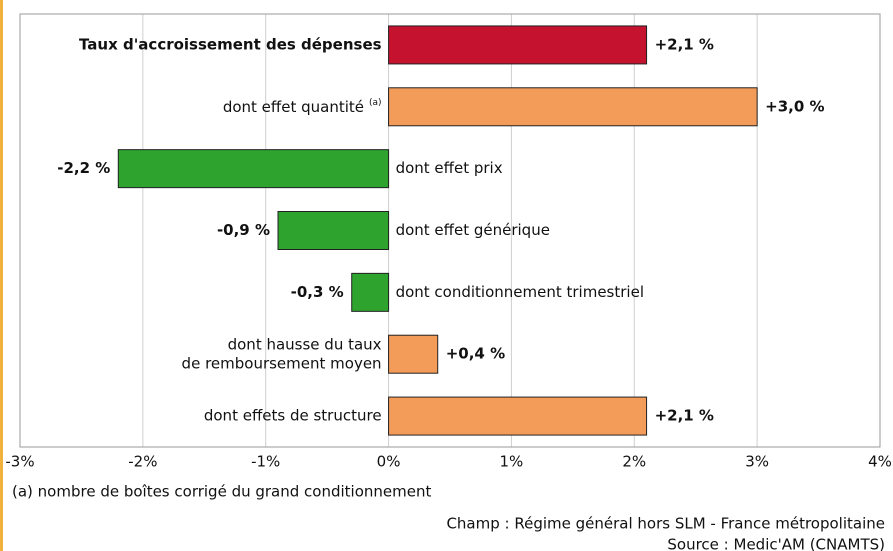 Image resolution: width=893 pixels, height=551 pixels. What do you see at coordinates (389, 462) in the screenshot?
I see `x-tick-label: 0%` at bounding box center [389, 462].